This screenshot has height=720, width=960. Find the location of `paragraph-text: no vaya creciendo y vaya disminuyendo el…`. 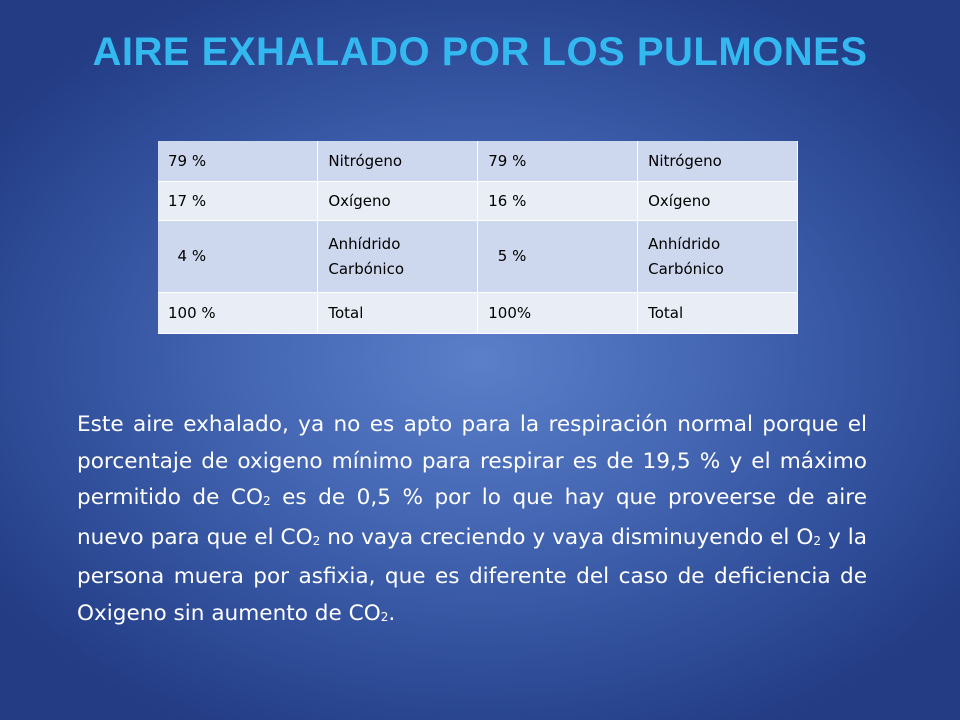

paragraph-text: no vaya creciendo y vaya disminuyendo el… is located at coordinates (567, 537).